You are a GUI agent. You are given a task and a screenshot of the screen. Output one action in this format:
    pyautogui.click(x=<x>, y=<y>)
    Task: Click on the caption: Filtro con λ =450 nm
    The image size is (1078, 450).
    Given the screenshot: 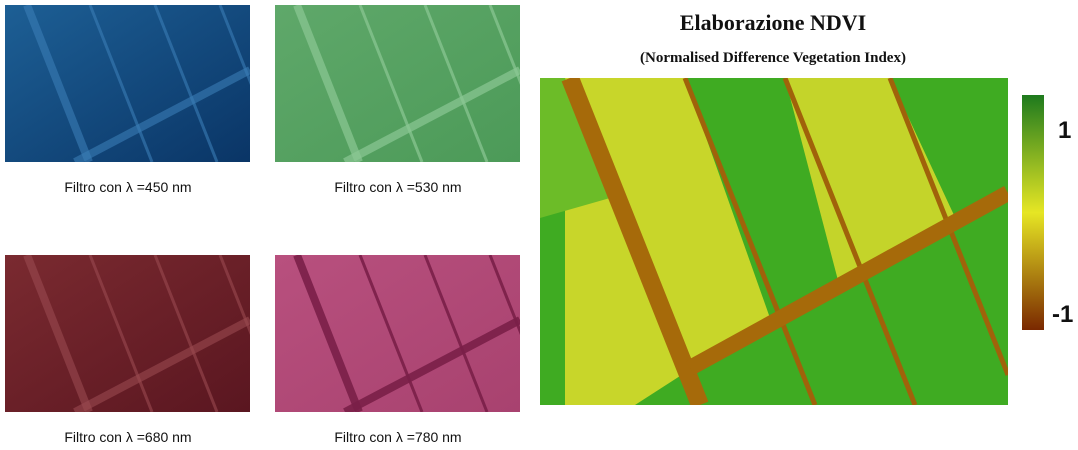 What is the action you would take?
    pyautogui.click(x=127, y=187)
    